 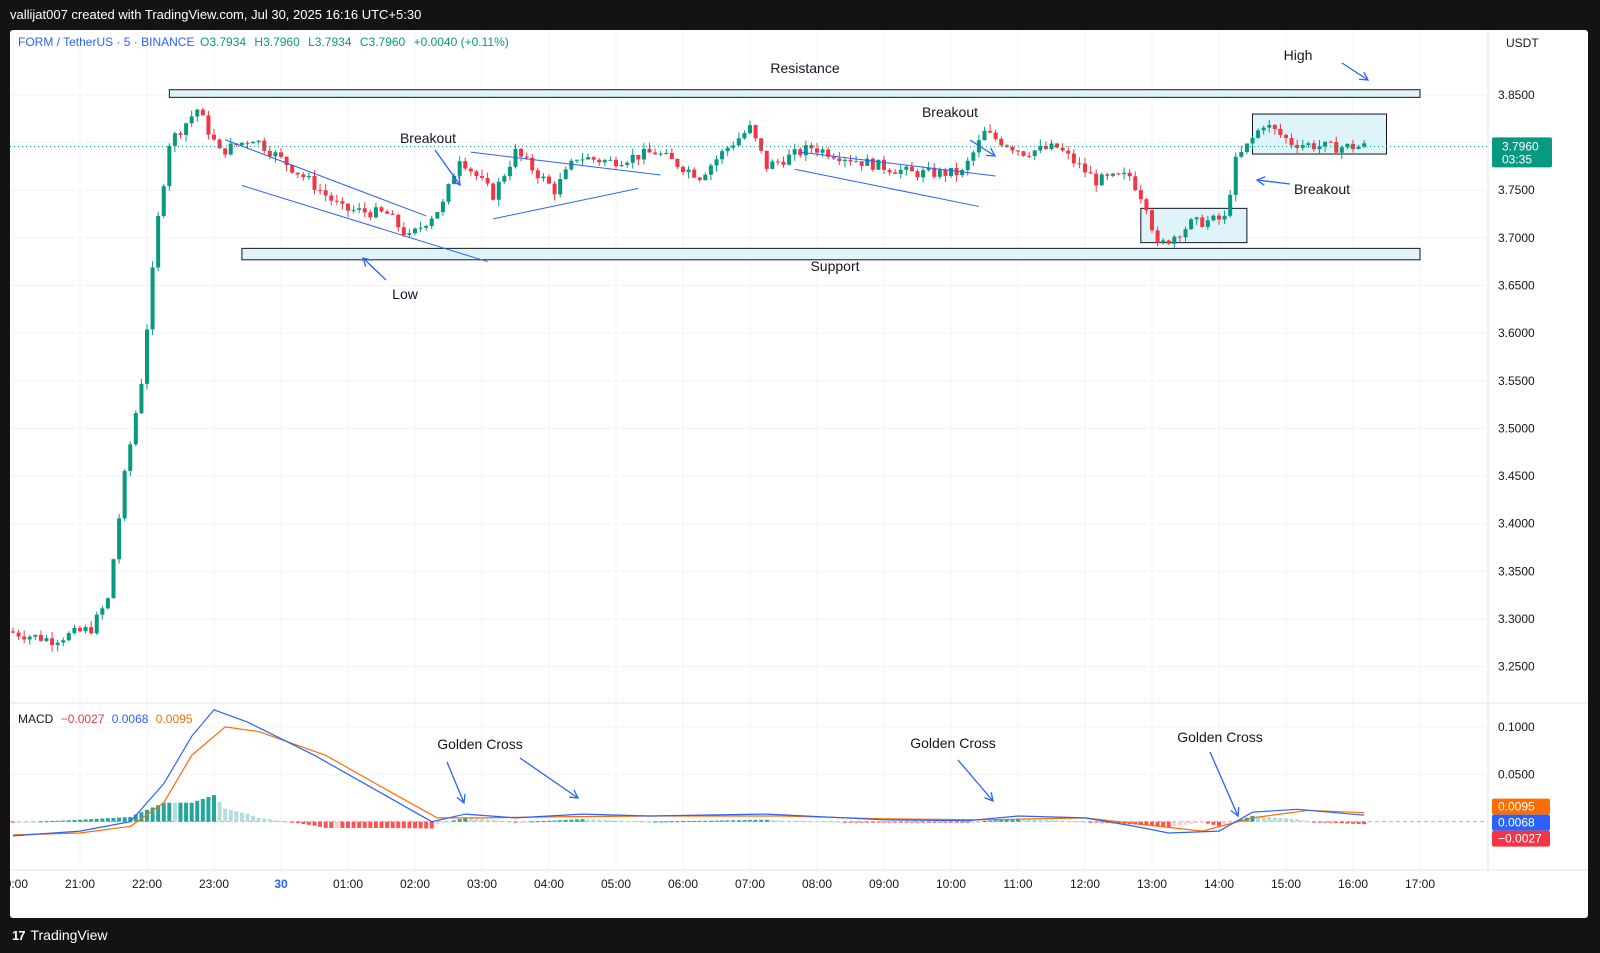 I want to click on currency-label: USDT, so click(x=1522, y=43).